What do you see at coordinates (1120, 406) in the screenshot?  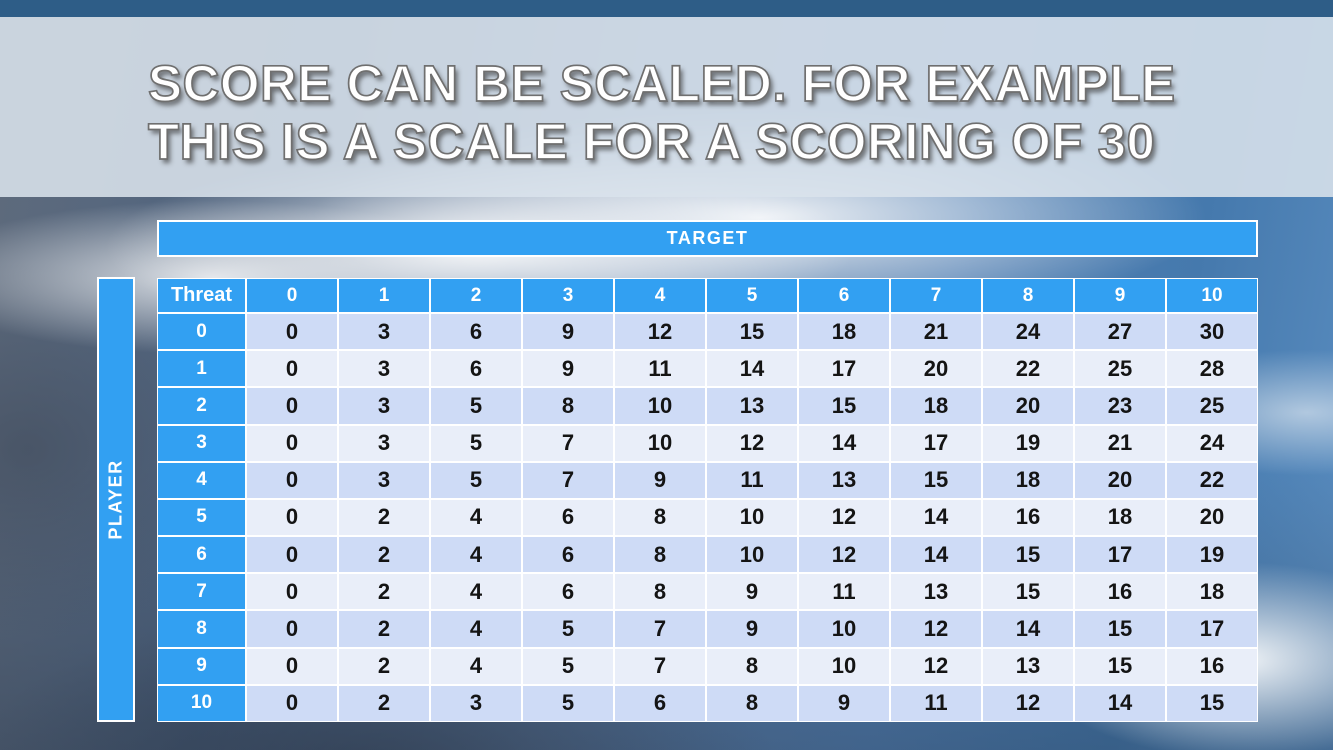 I see `matrix-cell: 23` at bounding box center [1120, 406].